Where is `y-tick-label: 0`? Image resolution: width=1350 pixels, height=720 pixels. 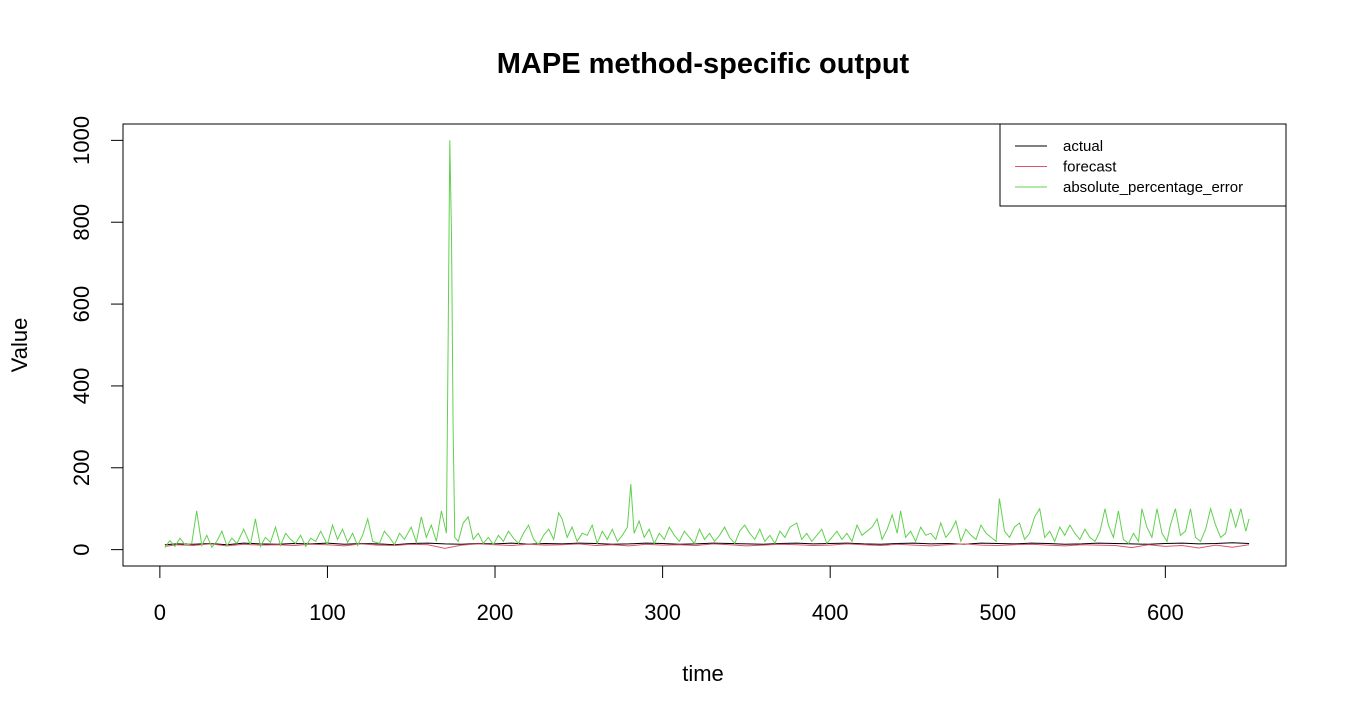
y-tick-label: 0 is located at coordinates (81, 550).